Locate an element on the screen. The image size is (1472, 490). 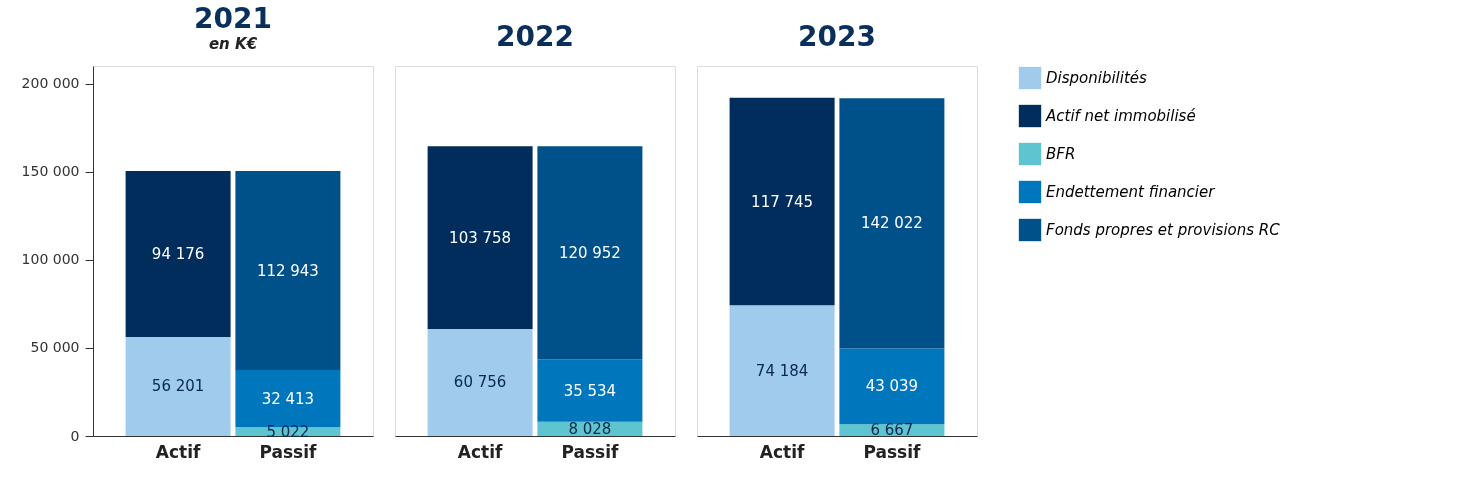
data-label: 142 022 is located at coordinates (891, 223).